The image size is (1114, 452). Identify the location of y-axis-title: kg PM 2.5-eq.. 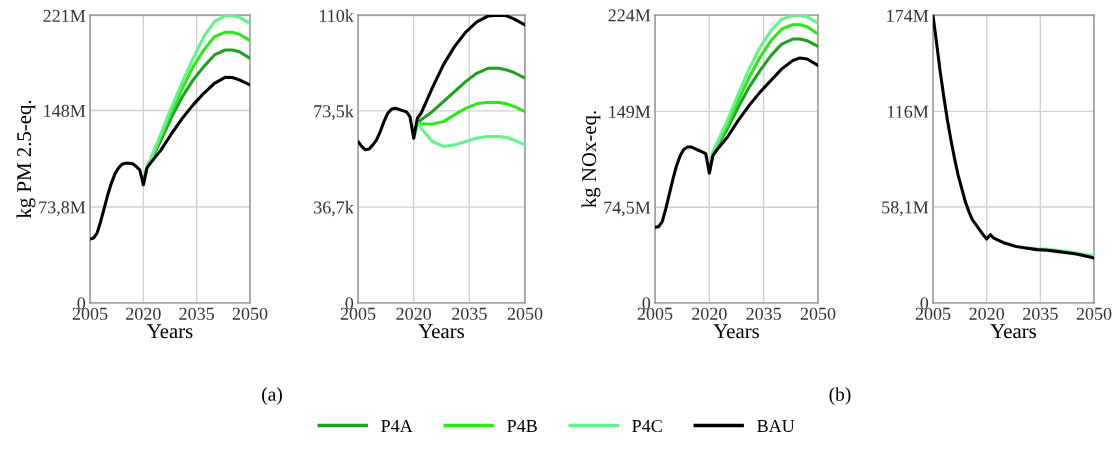
(26, 159).